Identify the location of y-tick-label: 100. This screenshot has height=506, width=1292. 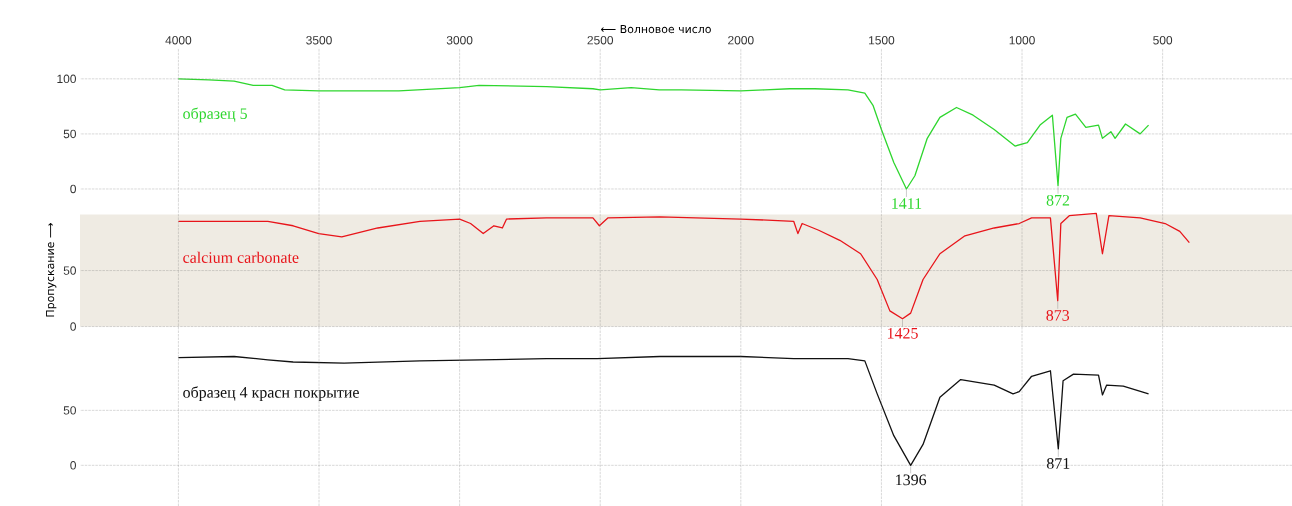
(66, 79).